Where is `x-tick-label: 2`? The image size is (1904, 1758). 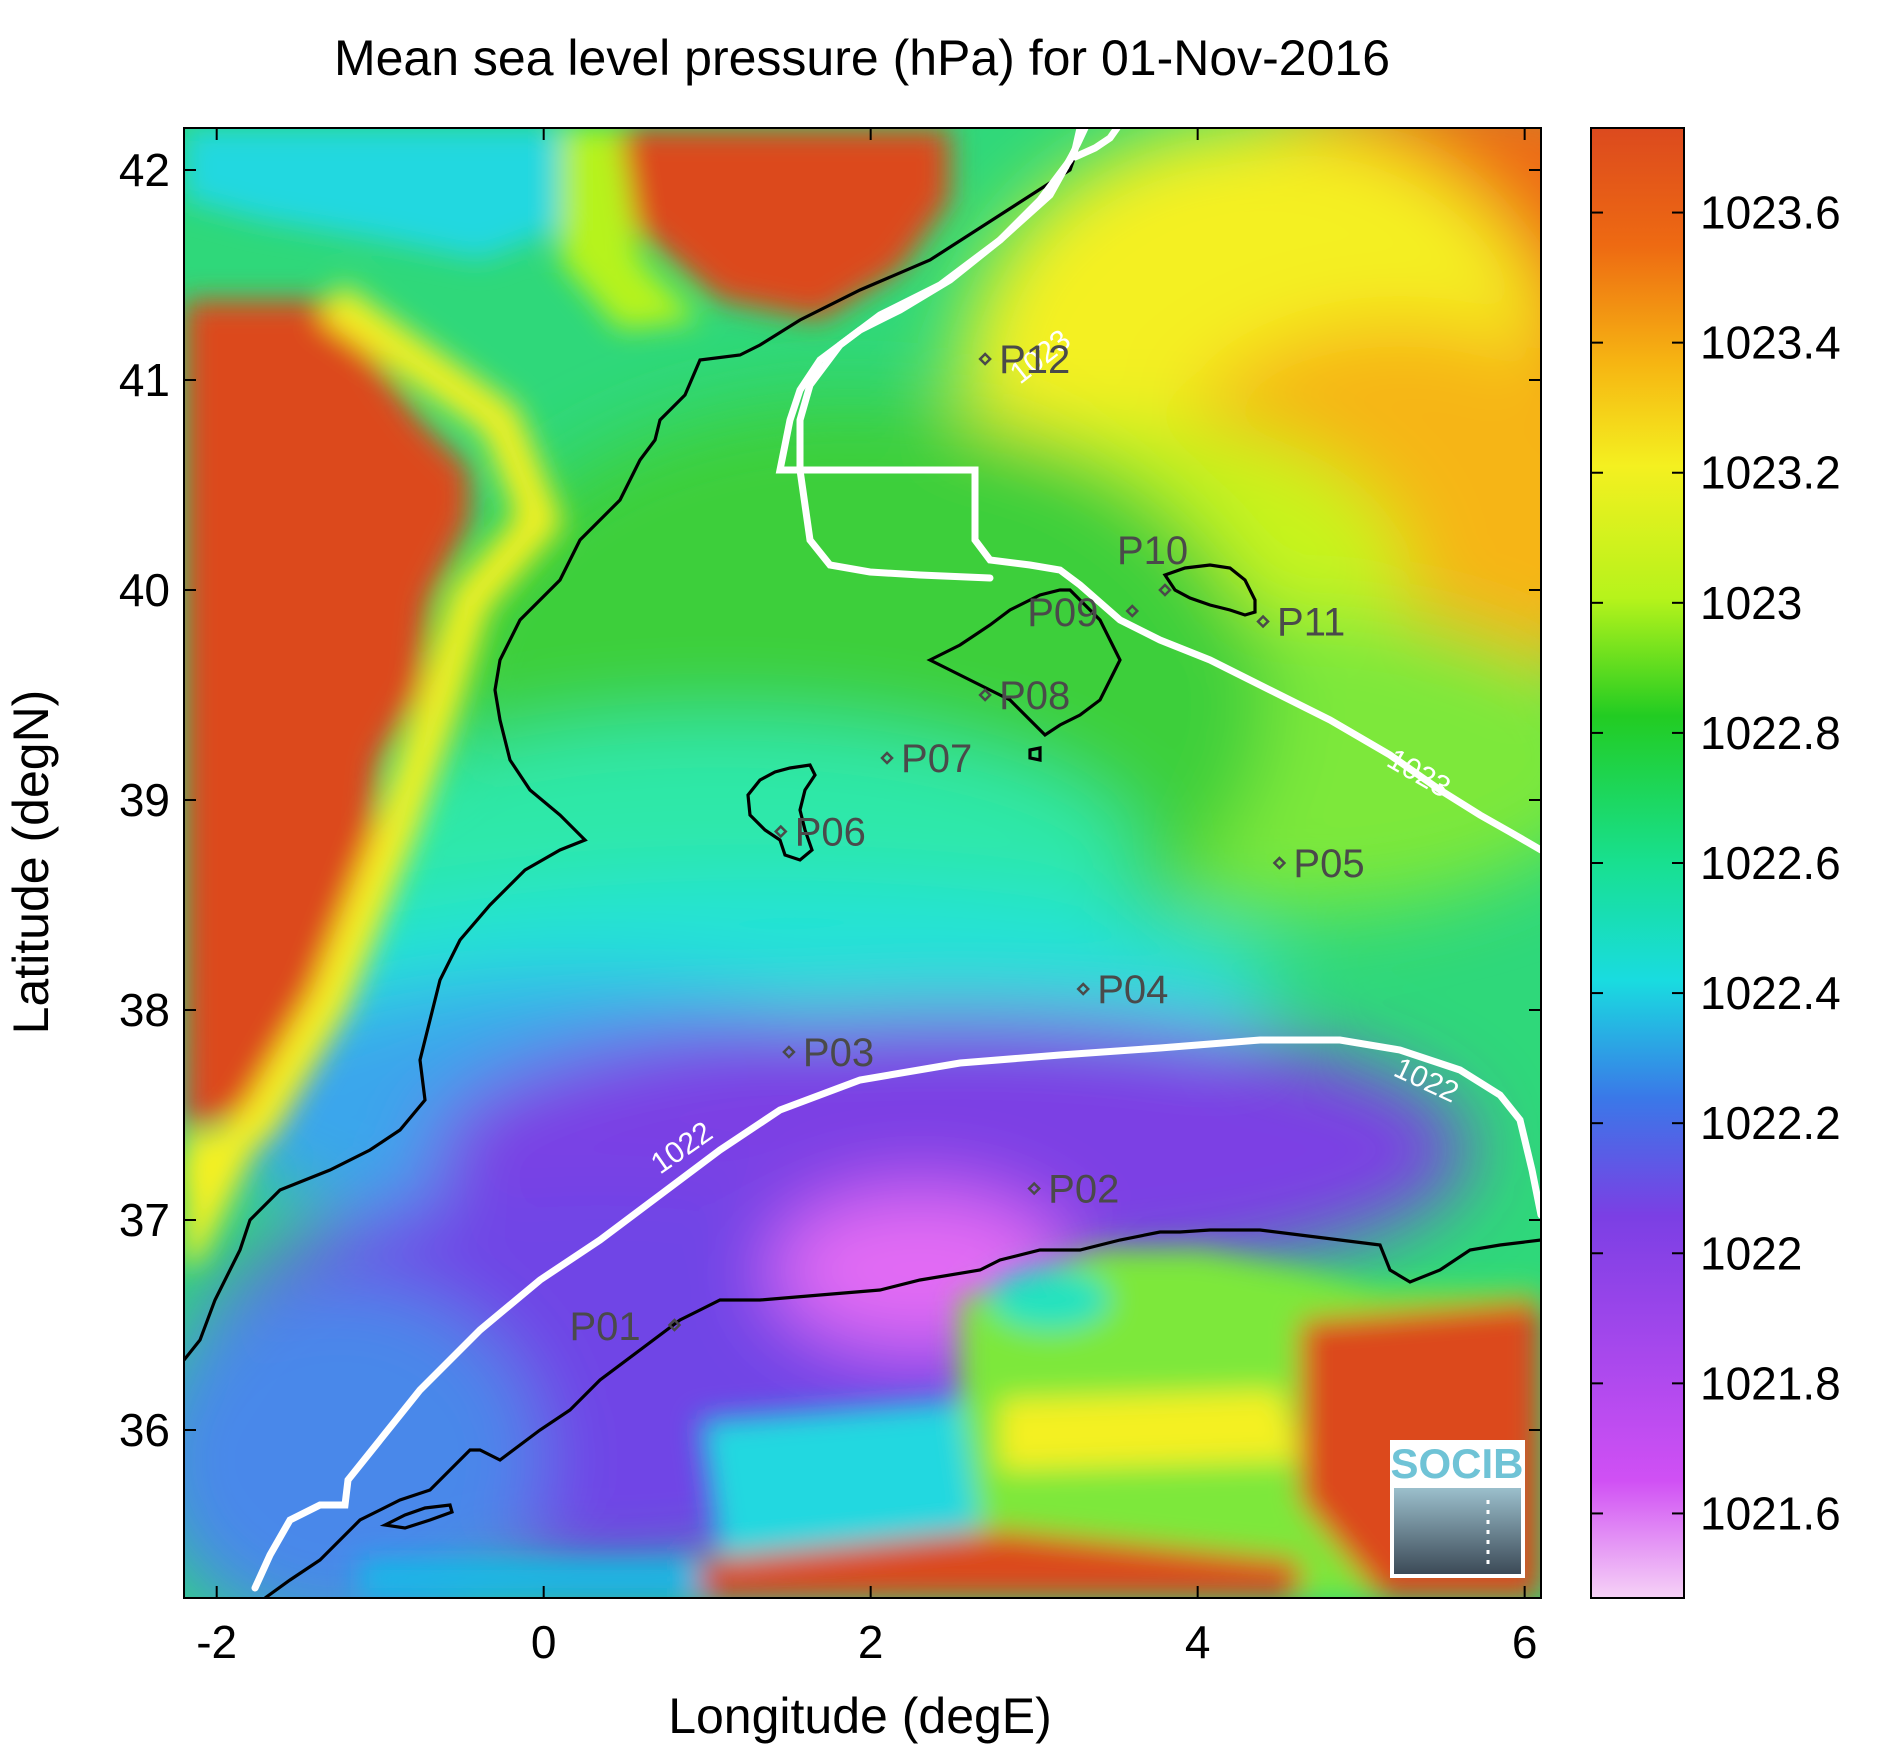 x-tick-label: 2 is located at coordinates (871, 1642).